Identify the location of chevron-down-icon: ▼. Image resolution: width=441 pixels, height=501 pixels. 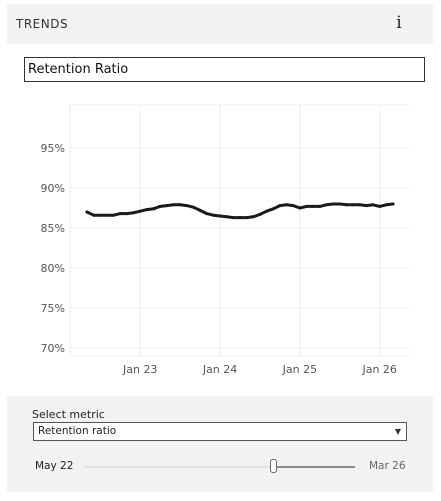
(397, 431).